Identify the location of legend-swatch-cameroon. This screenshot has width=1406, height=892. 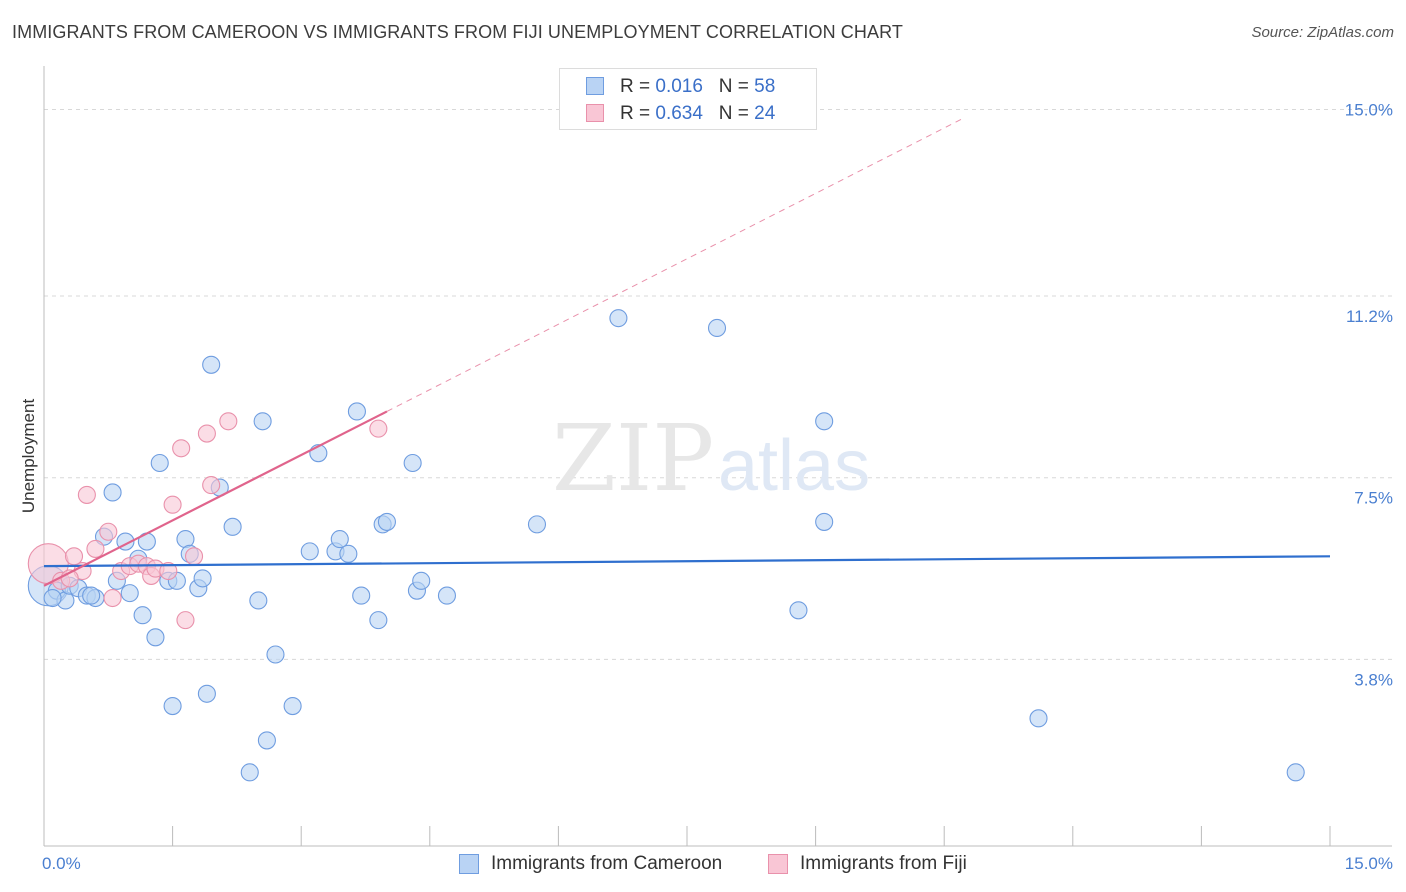
(595, 86).